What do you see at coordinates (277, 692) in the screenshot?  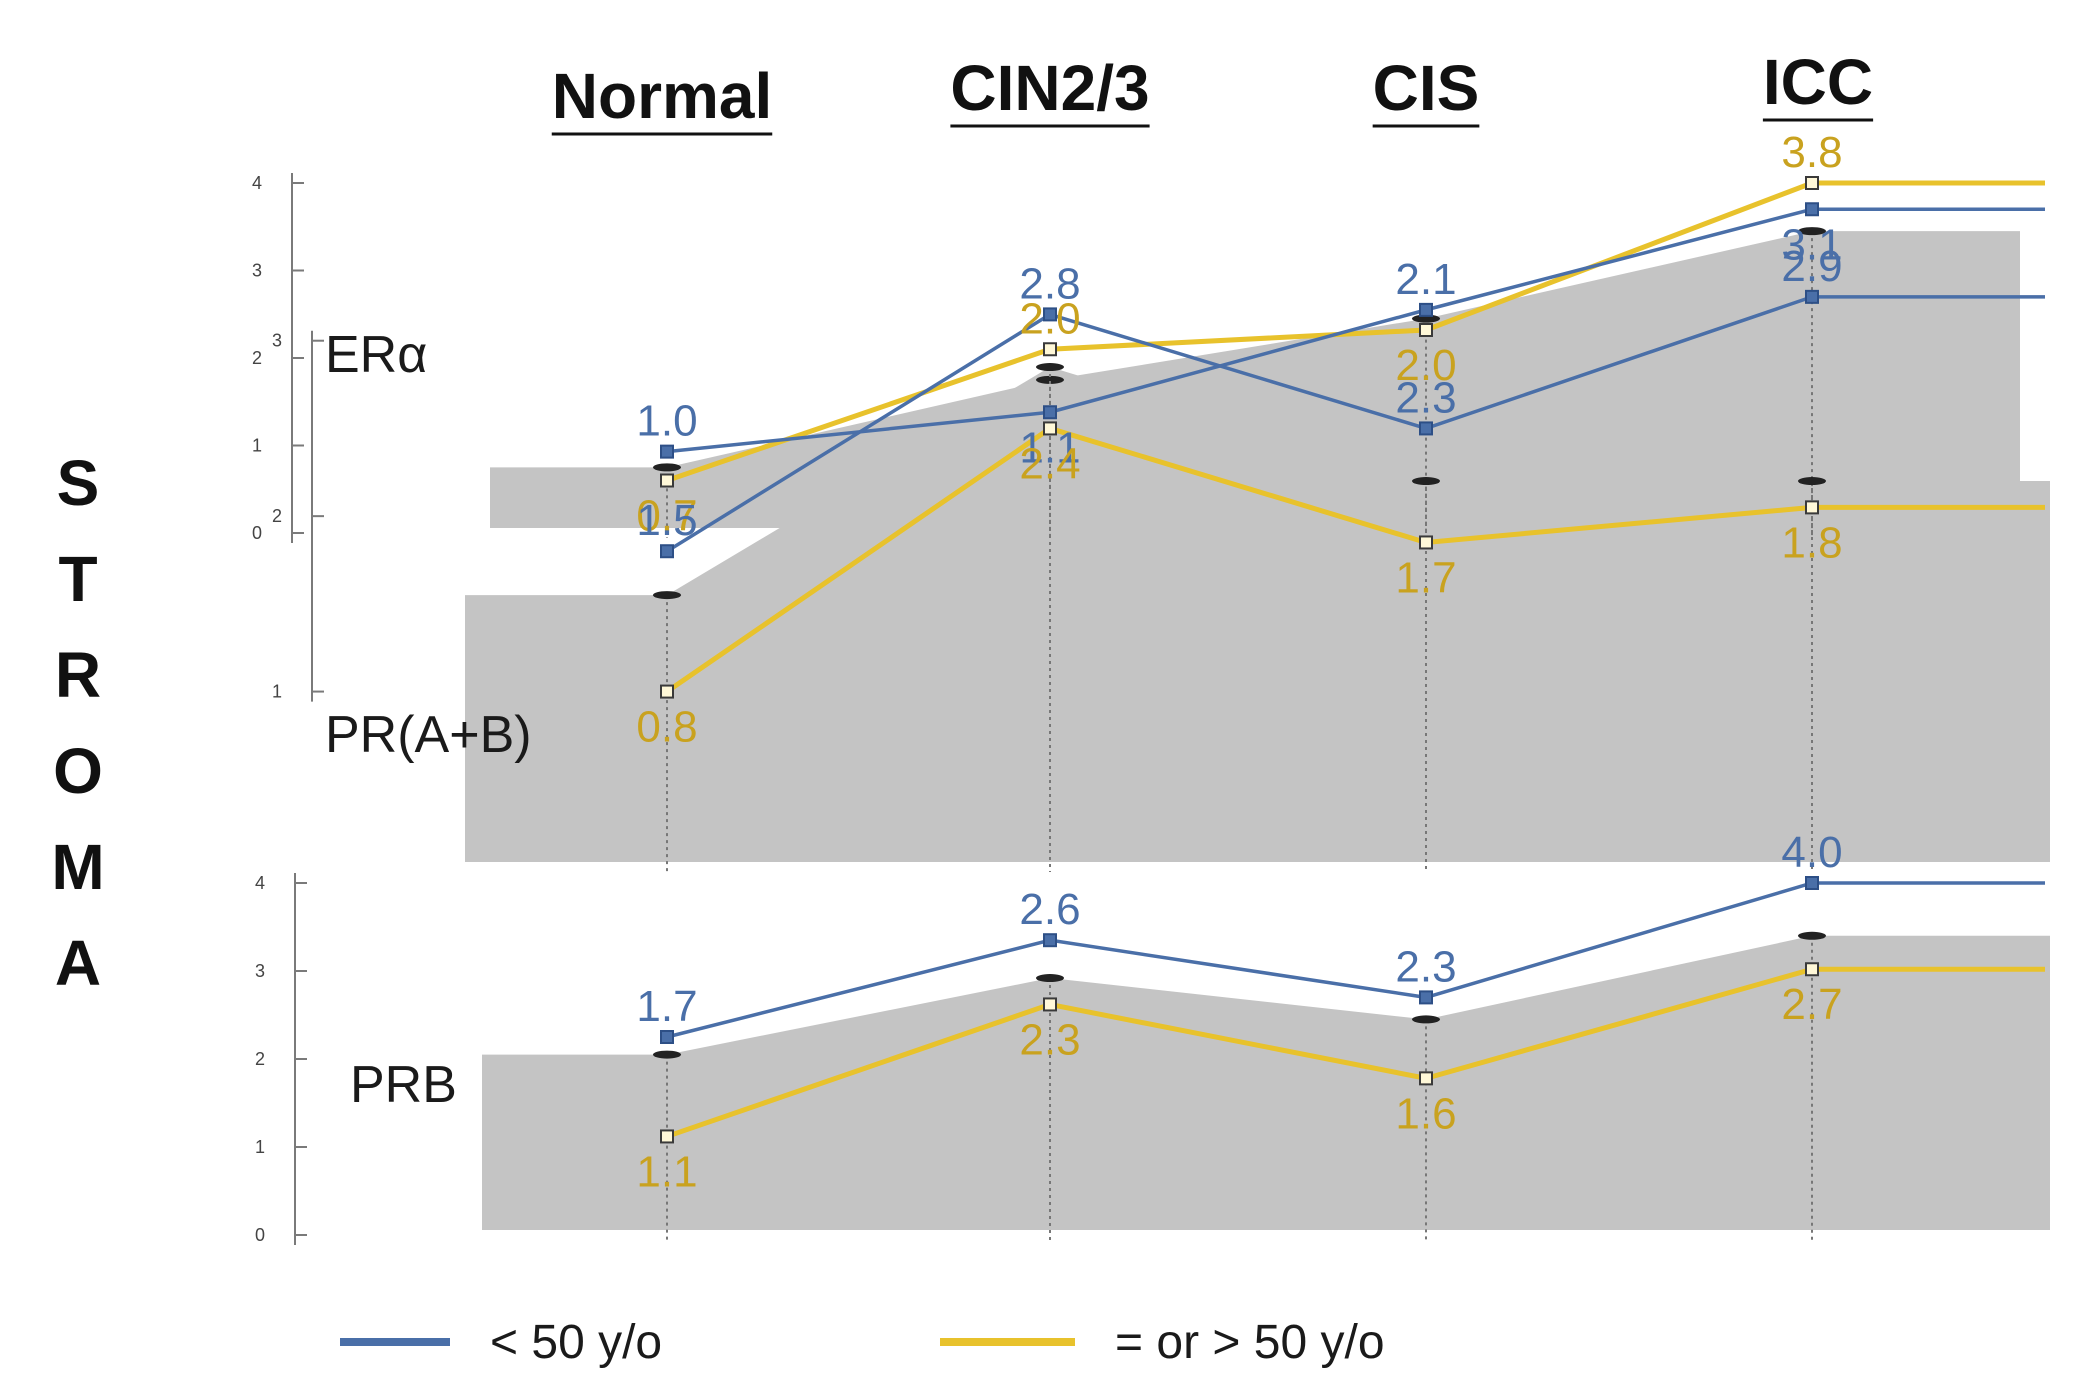 I see `y-tick-label-panel-1-0: 1` at bounding box center [277, 692].